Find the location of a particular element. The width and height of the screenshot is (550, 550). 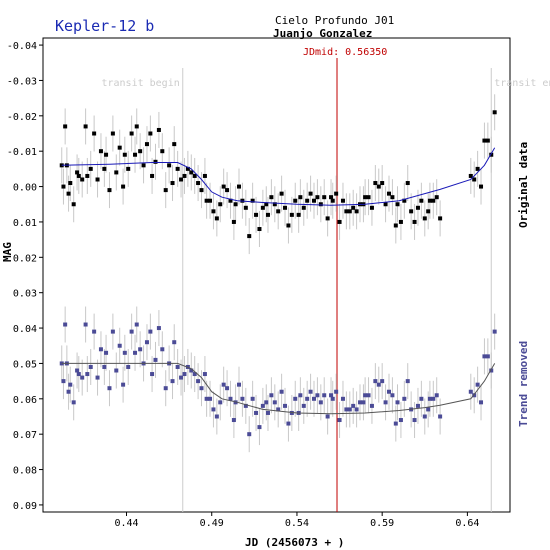

y-tick-label: 0.07 is located at coordinates (25, 435).